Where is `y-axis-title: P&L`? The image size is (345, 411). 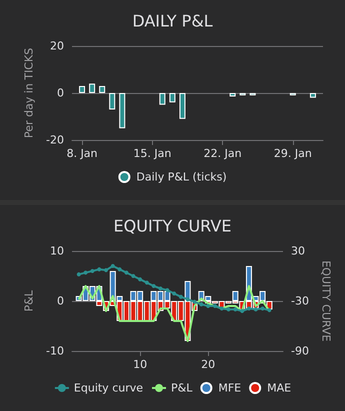
y-axis-title: P&L is located at coordinates (29, 300).